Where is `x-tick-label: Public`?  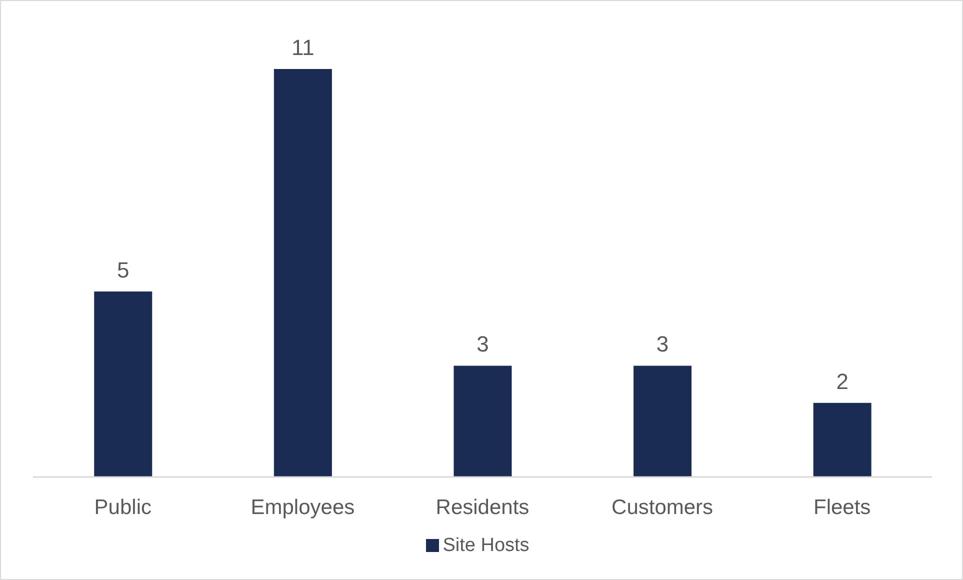
x-tick-label: Public is located at coordinates (123, 507).